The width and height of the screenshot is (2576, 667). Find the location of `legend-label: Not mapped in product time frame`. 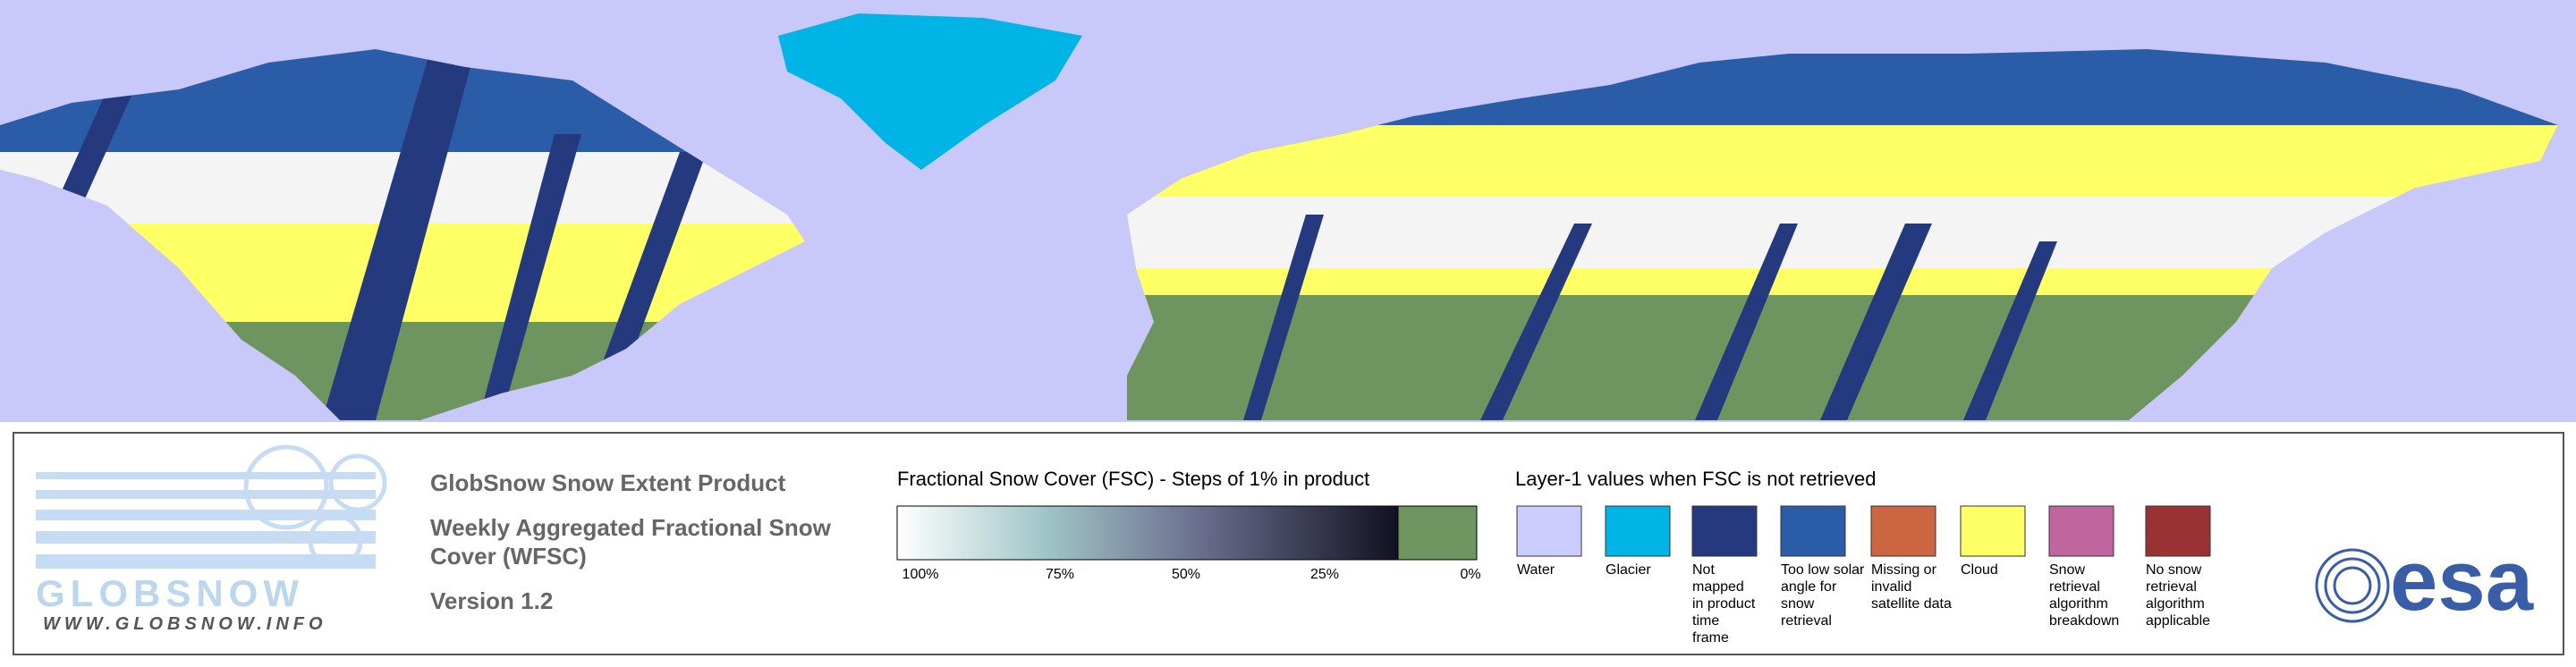

legend-label: Not mapped in product time frame is located at coordinates (1724, 604).